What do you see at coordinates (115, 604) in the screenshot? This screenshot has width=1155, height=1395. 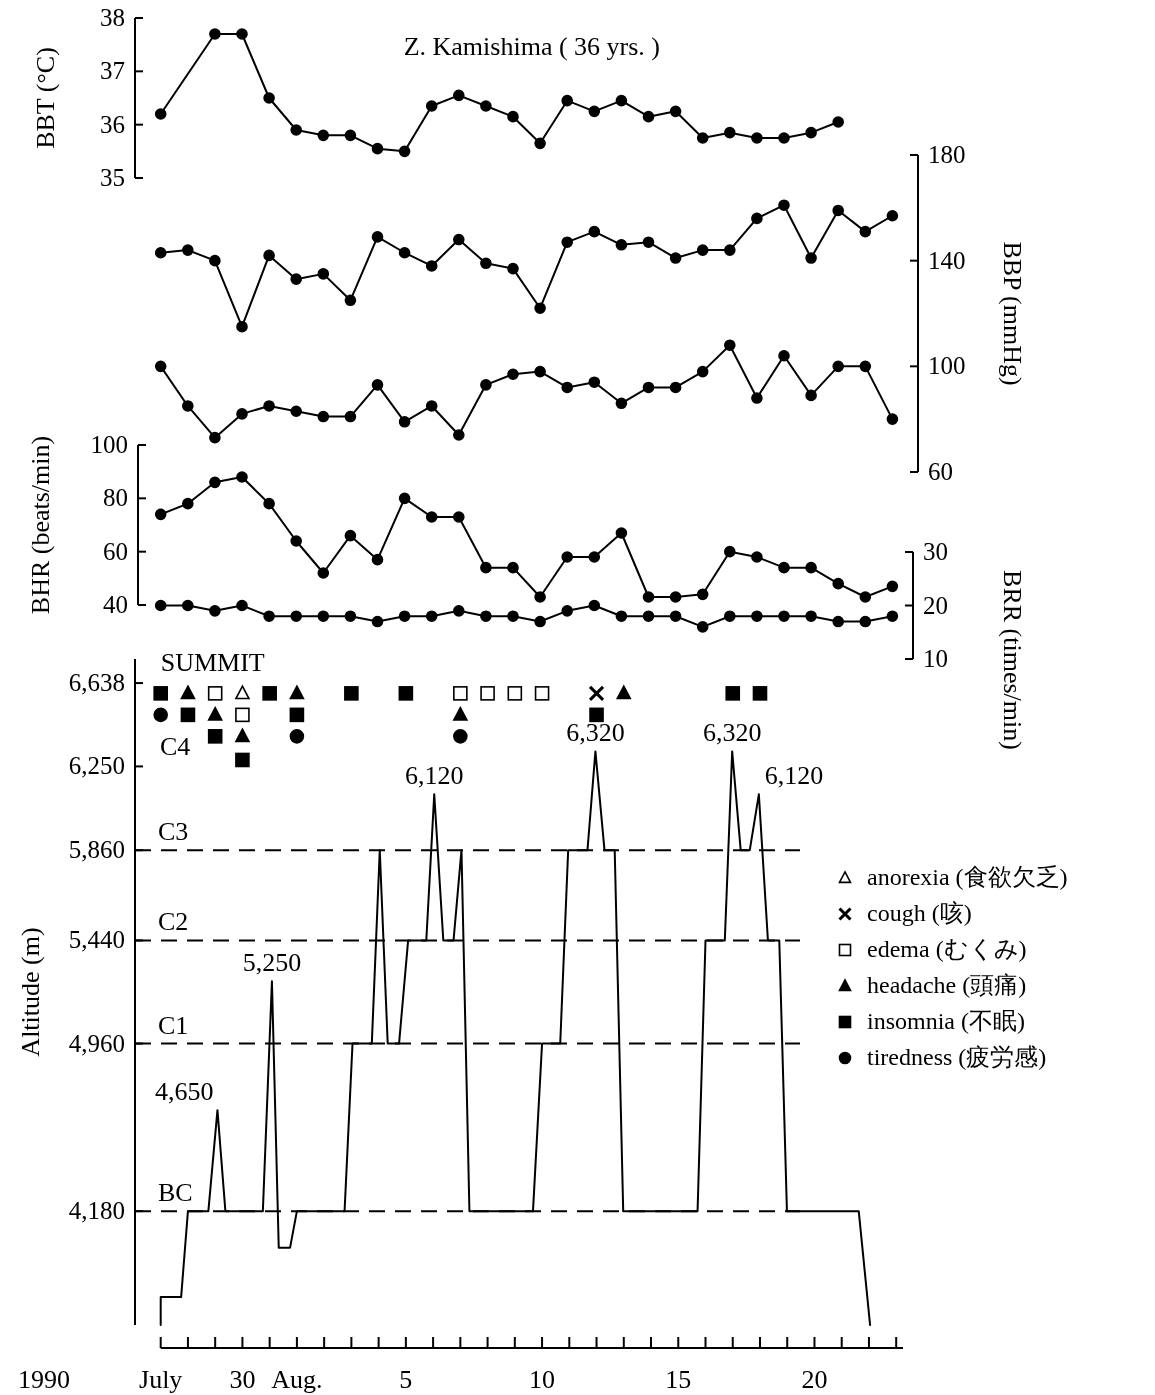 I see `y-tick-label: 40` at bounding box center [115, 604].